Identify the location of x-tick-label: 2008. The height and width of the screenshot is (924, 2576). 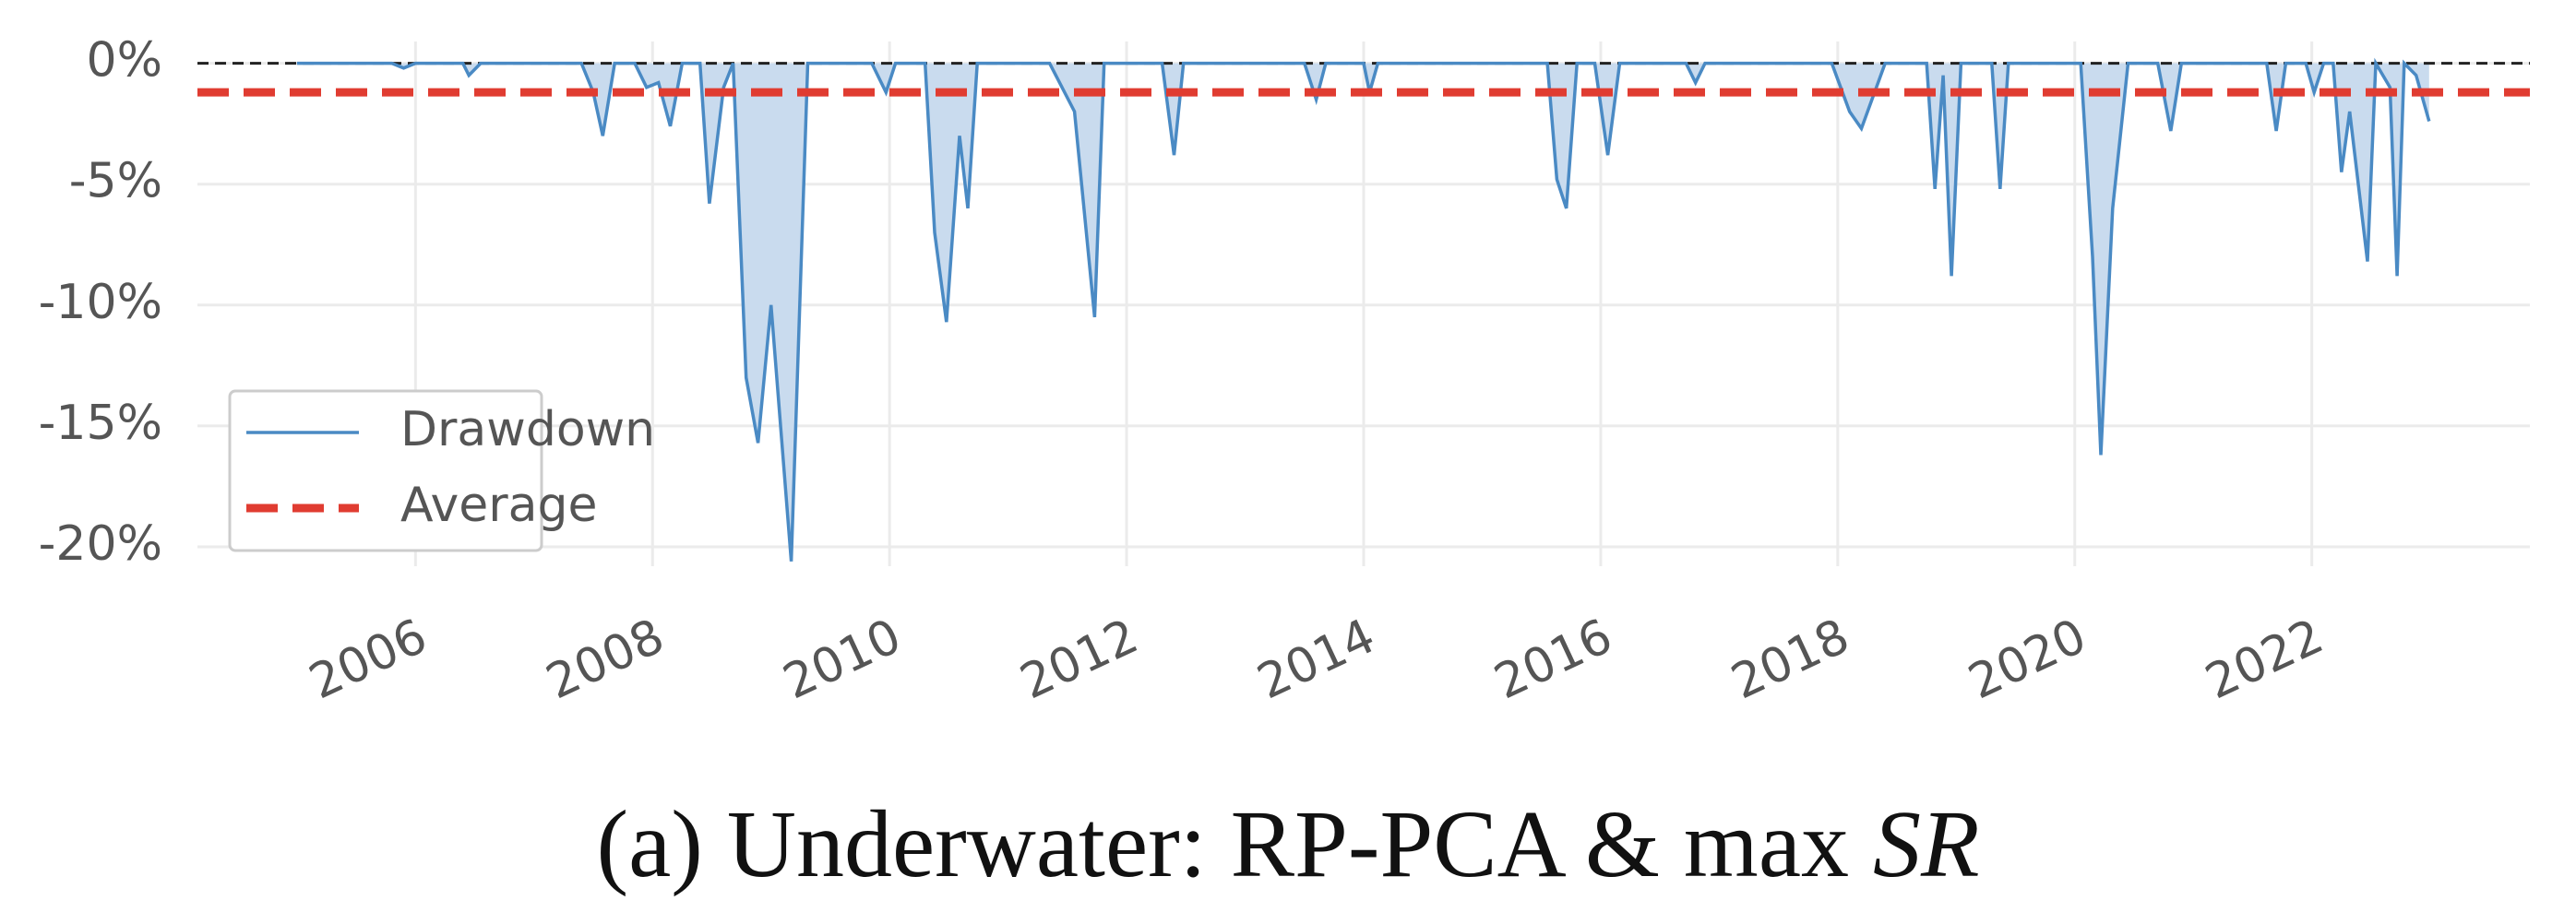
(605, 660).